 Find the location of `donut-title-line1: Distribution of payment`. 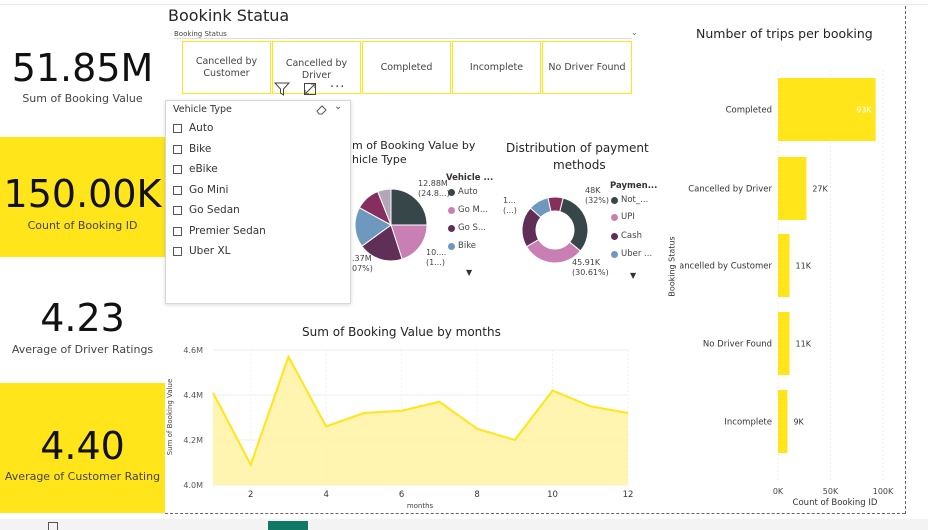

donut-title-line1: Distribution of payment is located at coordinates (577, 148).